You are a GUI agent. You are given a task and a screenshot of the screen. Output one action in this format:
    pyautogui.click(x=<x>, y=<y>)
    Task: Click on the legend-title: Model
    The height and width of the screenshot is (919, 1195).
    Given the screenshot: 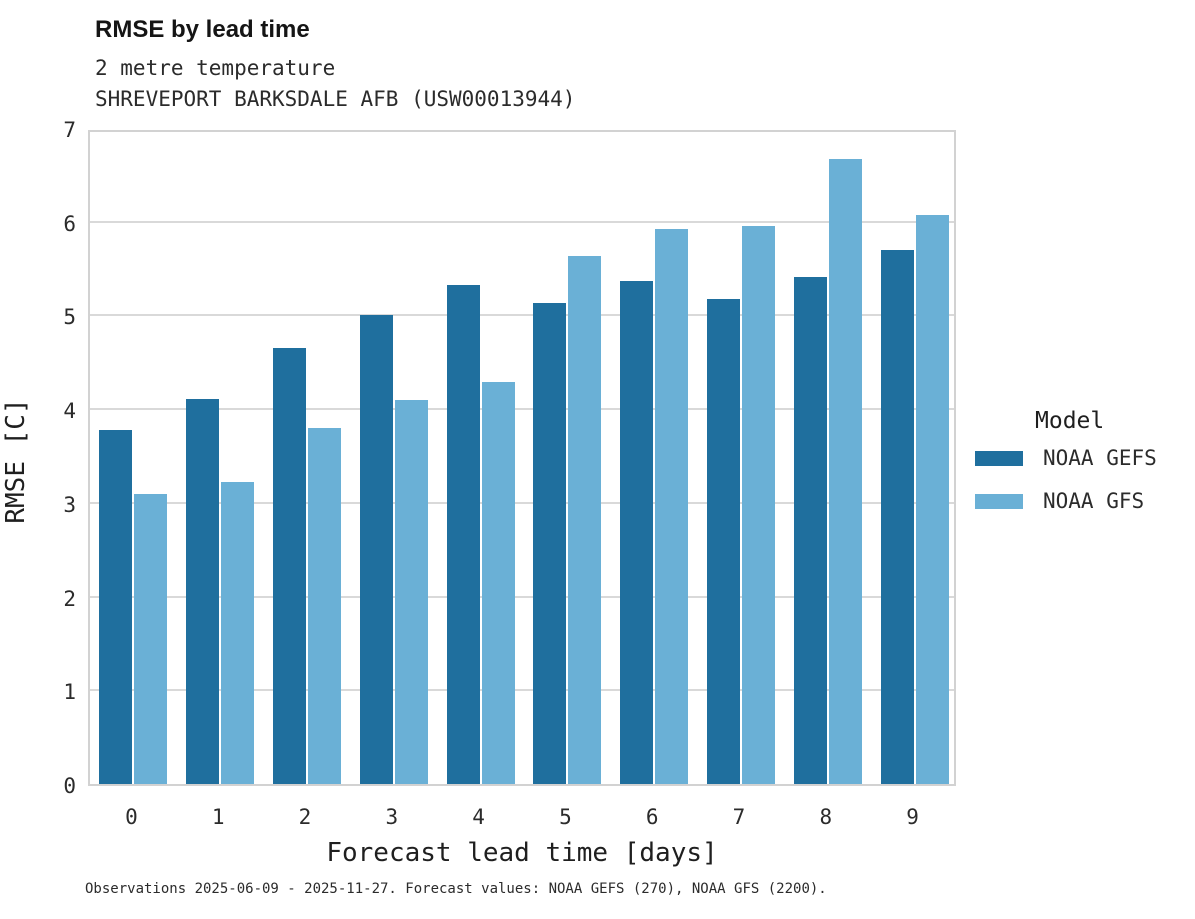 What is the action you would take?
    pyautogui.click(x=1070, y=421)
    